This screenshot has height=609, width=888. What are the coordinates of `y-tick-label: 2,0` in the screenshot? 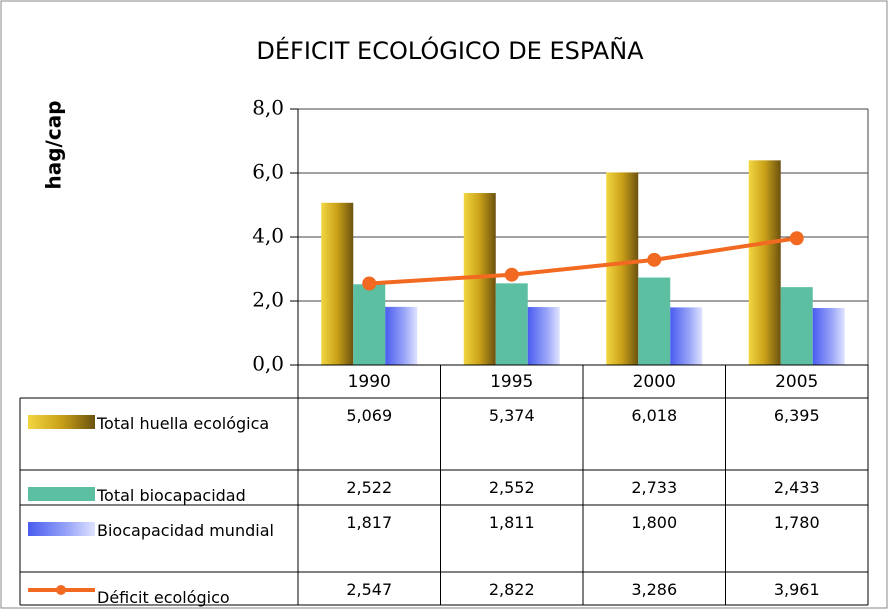 It's located at (268, 300).